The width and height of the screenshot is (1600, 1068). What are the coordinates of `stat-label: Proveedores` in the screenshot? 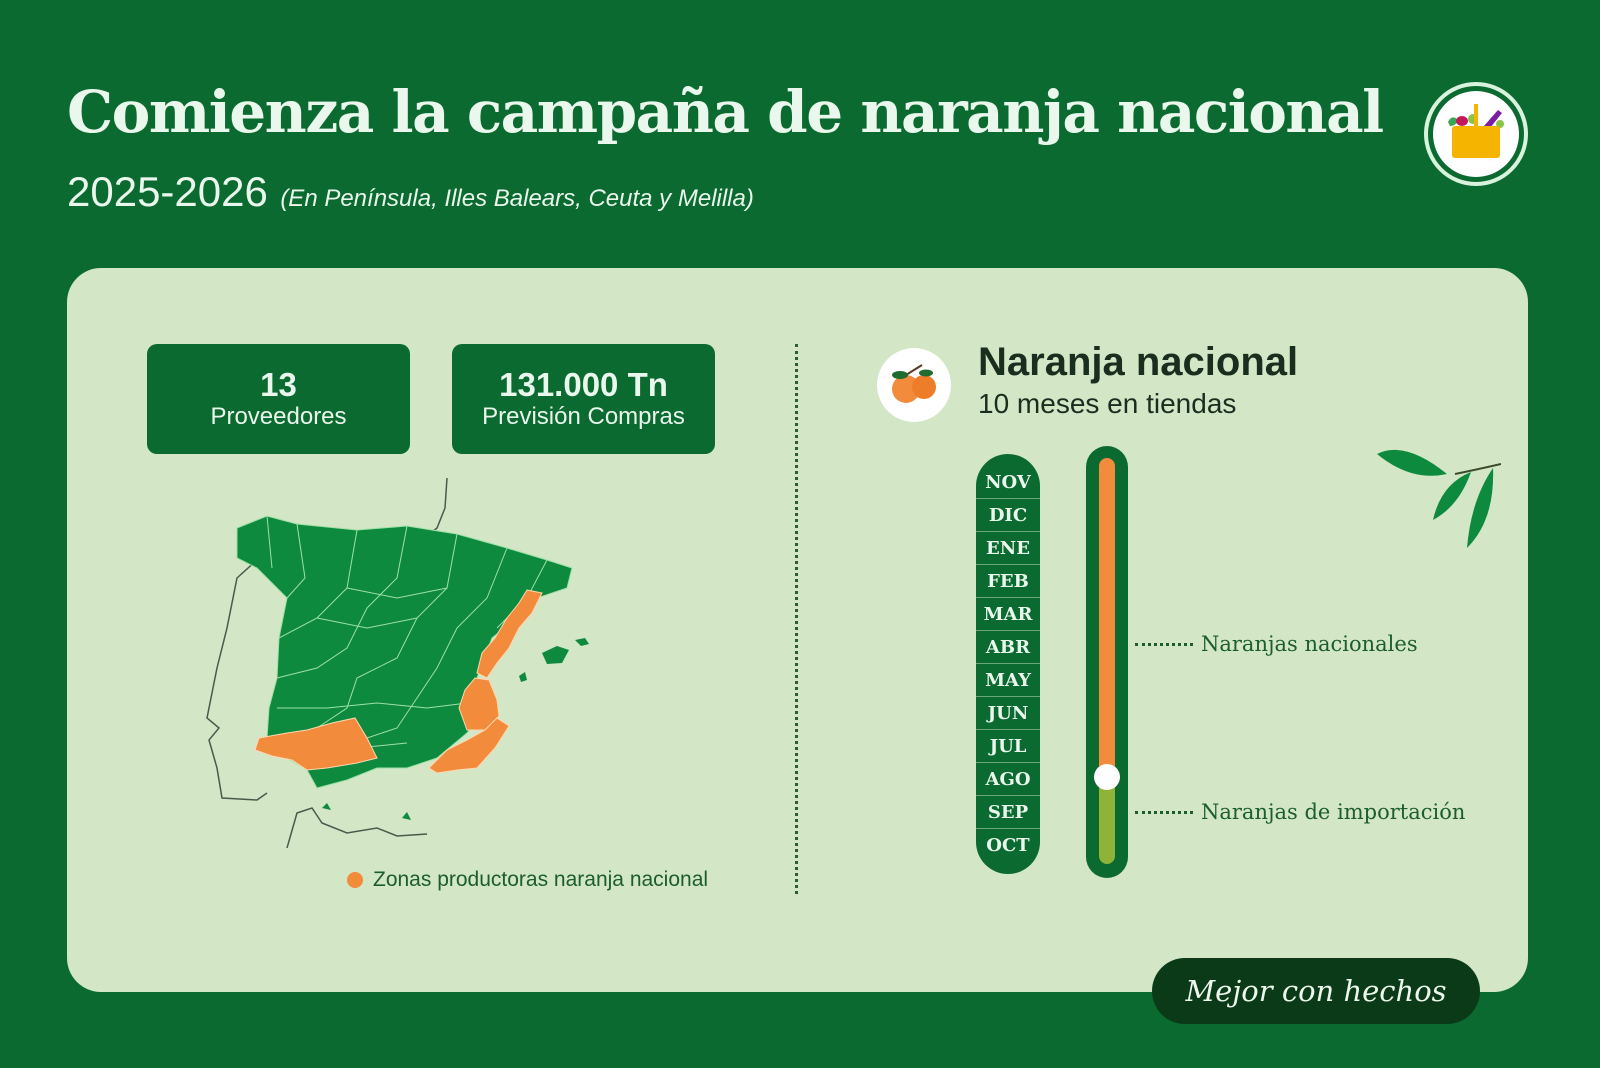 It's located at (278, 416).